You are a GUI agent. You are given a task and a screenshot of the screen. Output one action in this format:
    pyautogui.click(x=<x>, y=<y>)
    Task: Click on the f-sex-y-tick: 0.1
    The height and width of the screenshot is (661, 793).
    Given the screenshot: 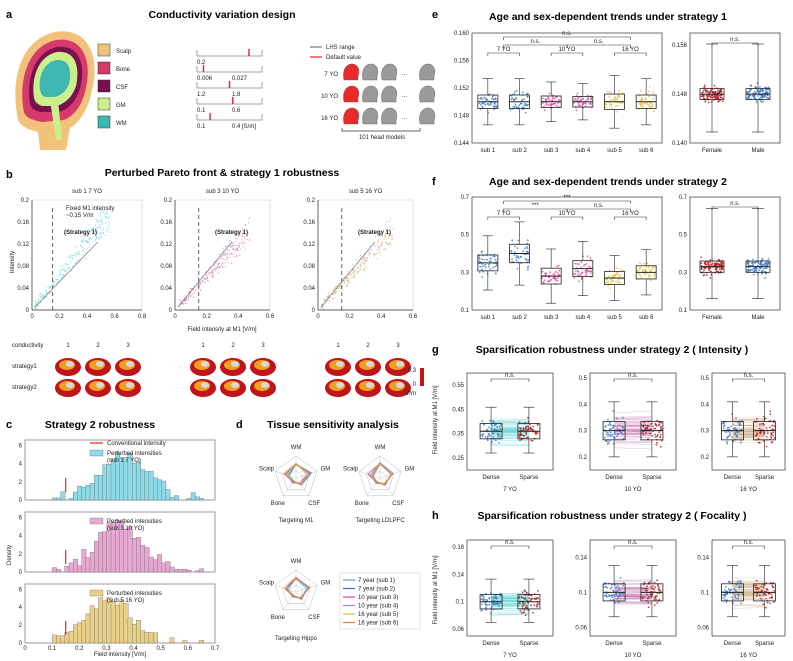 What is the action you would take?
    pyautogui.click(x=683, y=311)
    